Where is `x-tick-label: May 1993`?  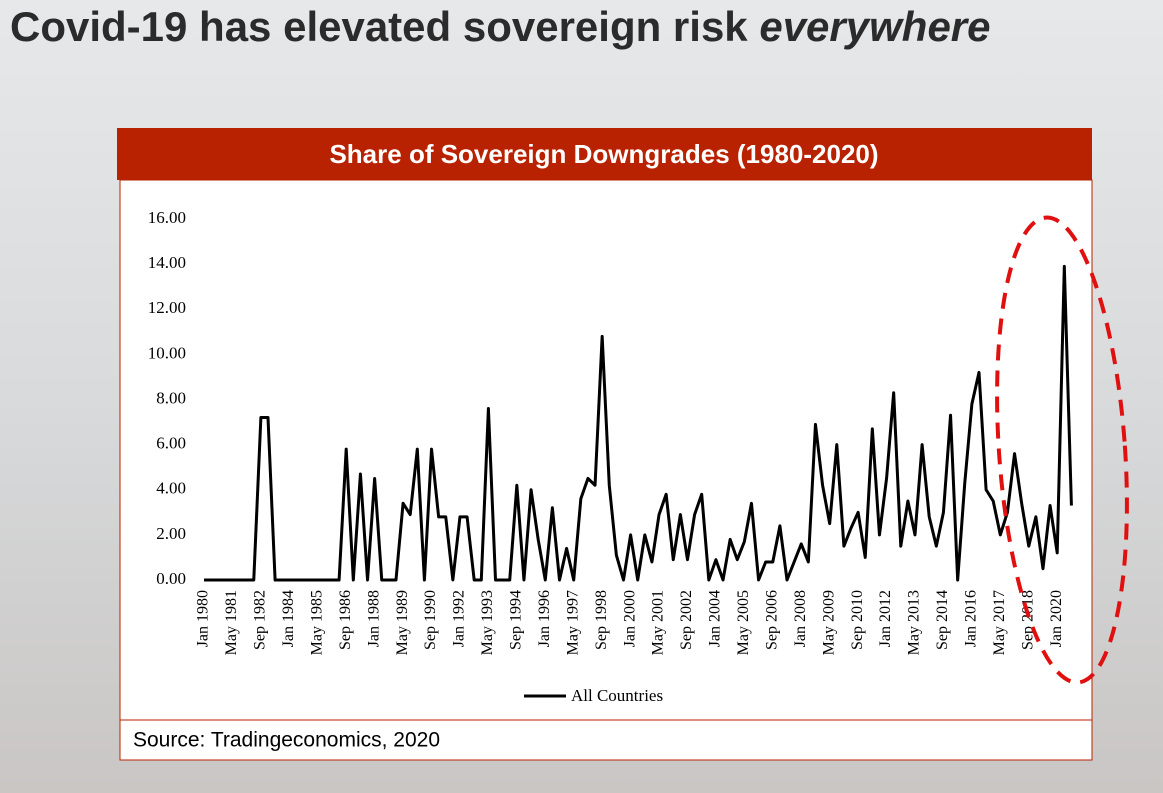
x-tick-label: May 1993 is located at coordinates (487, 622).